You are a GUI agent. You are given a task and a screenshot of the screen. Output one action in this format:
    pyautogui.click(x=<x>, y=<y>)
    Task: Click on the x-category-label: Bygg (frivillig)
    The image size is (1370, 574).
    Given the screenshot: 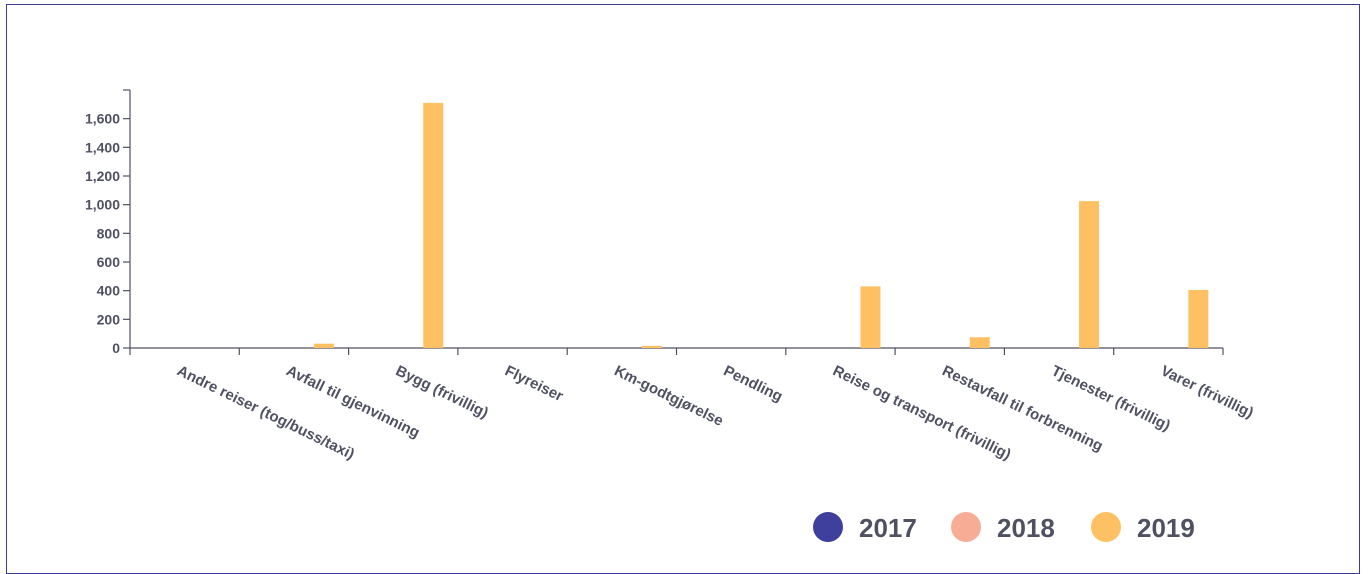 What is the action you would take?
    pyautogui.click(x=442, y=391)
    